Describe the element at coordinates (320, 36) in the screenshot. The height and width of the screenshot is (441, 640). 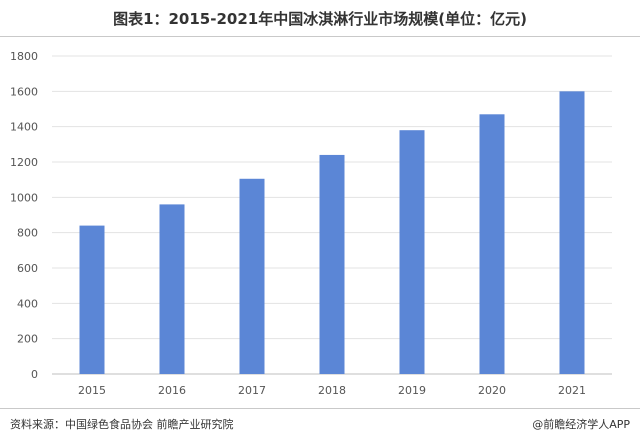
I see `title-divider` at that location.